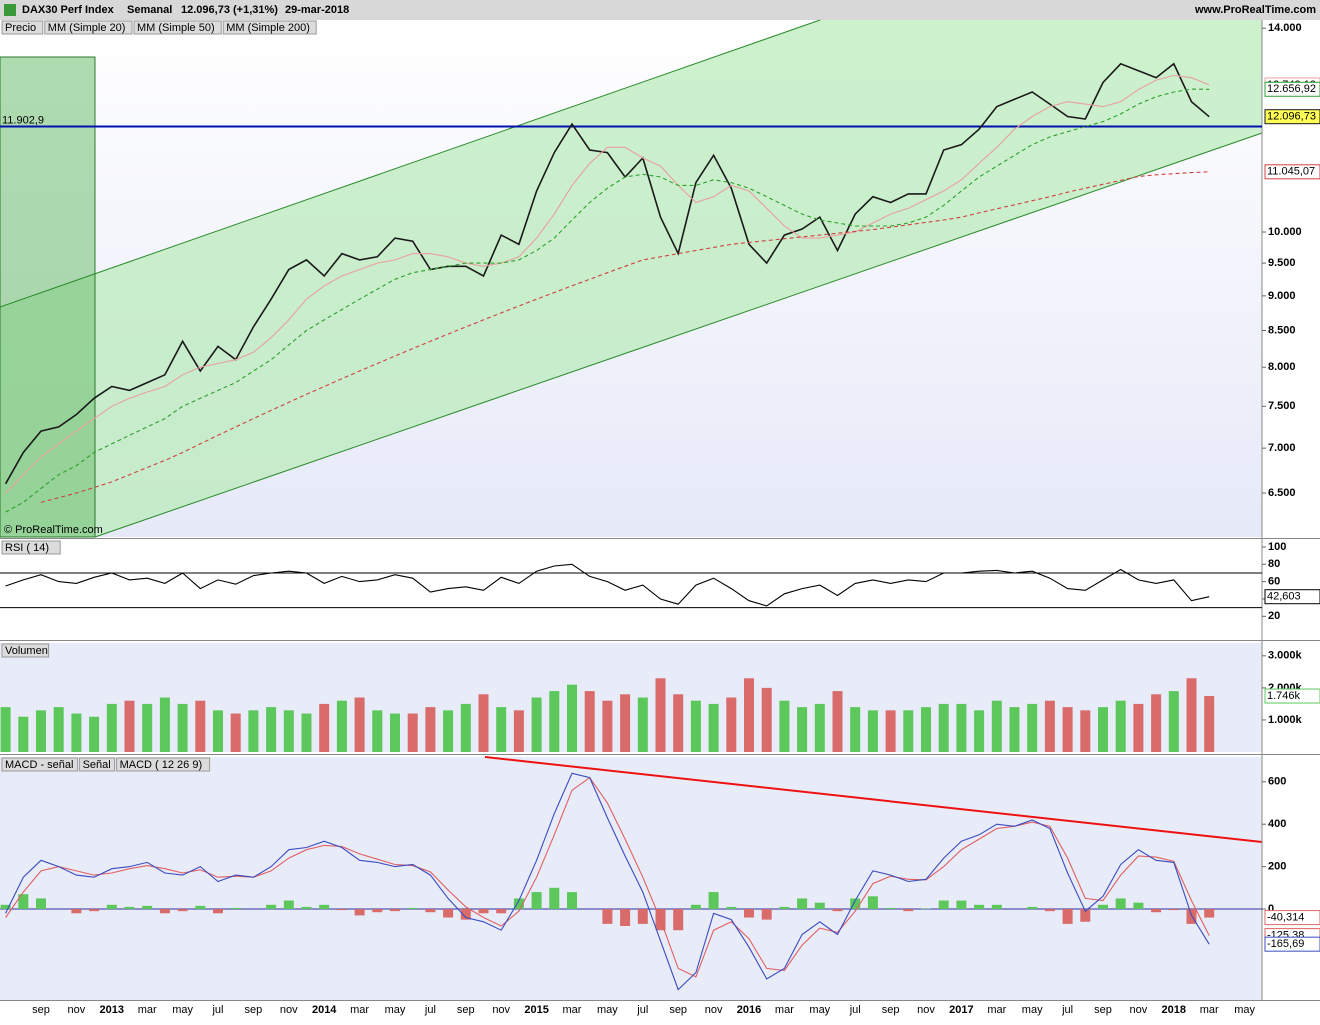  I want to click on legend-label: MM (Simple 200), so click(268, 28).